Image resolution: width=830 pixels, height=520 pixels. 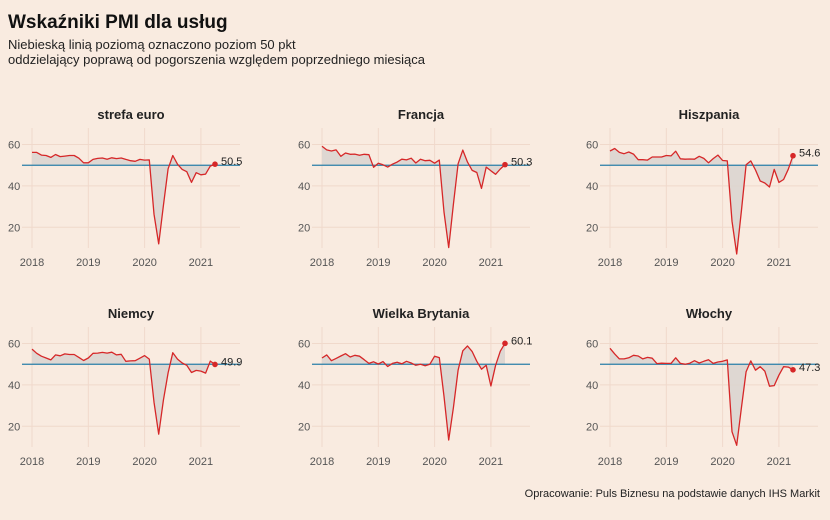 I want to click on panel-hiszpania: Hiszpania 20 40 60 2018 2019 2020 2021 54.6, so click(x=703, y=188).